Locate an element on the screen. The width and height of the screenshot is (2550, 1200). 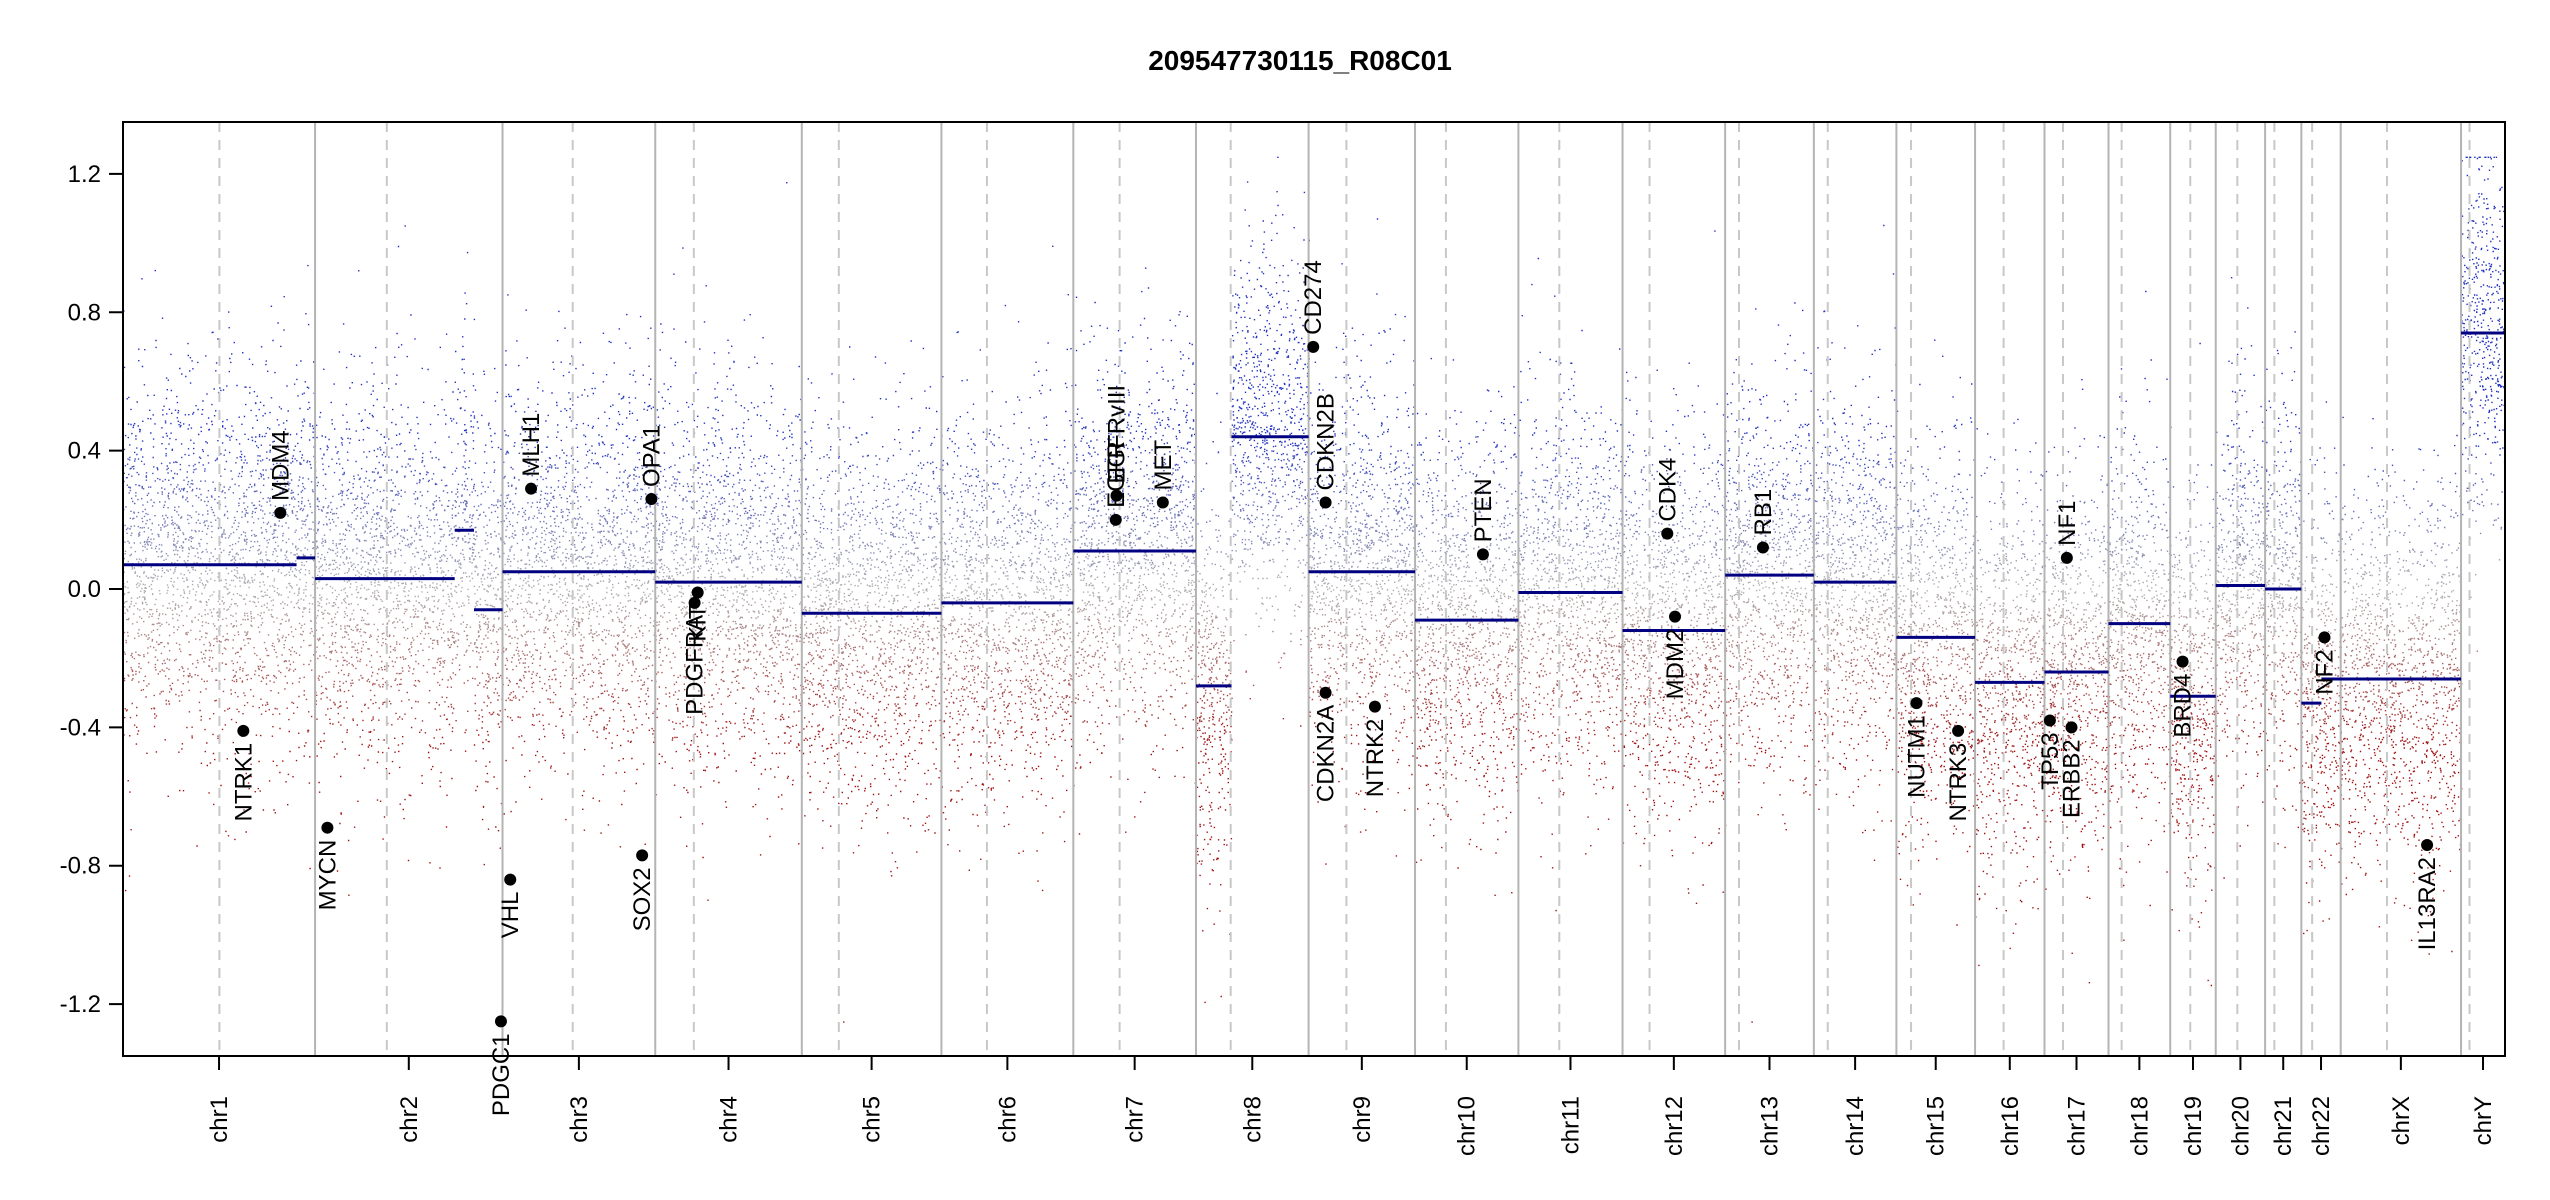
x-tick-label: chr18 is located at coordinates (2139, 1126).